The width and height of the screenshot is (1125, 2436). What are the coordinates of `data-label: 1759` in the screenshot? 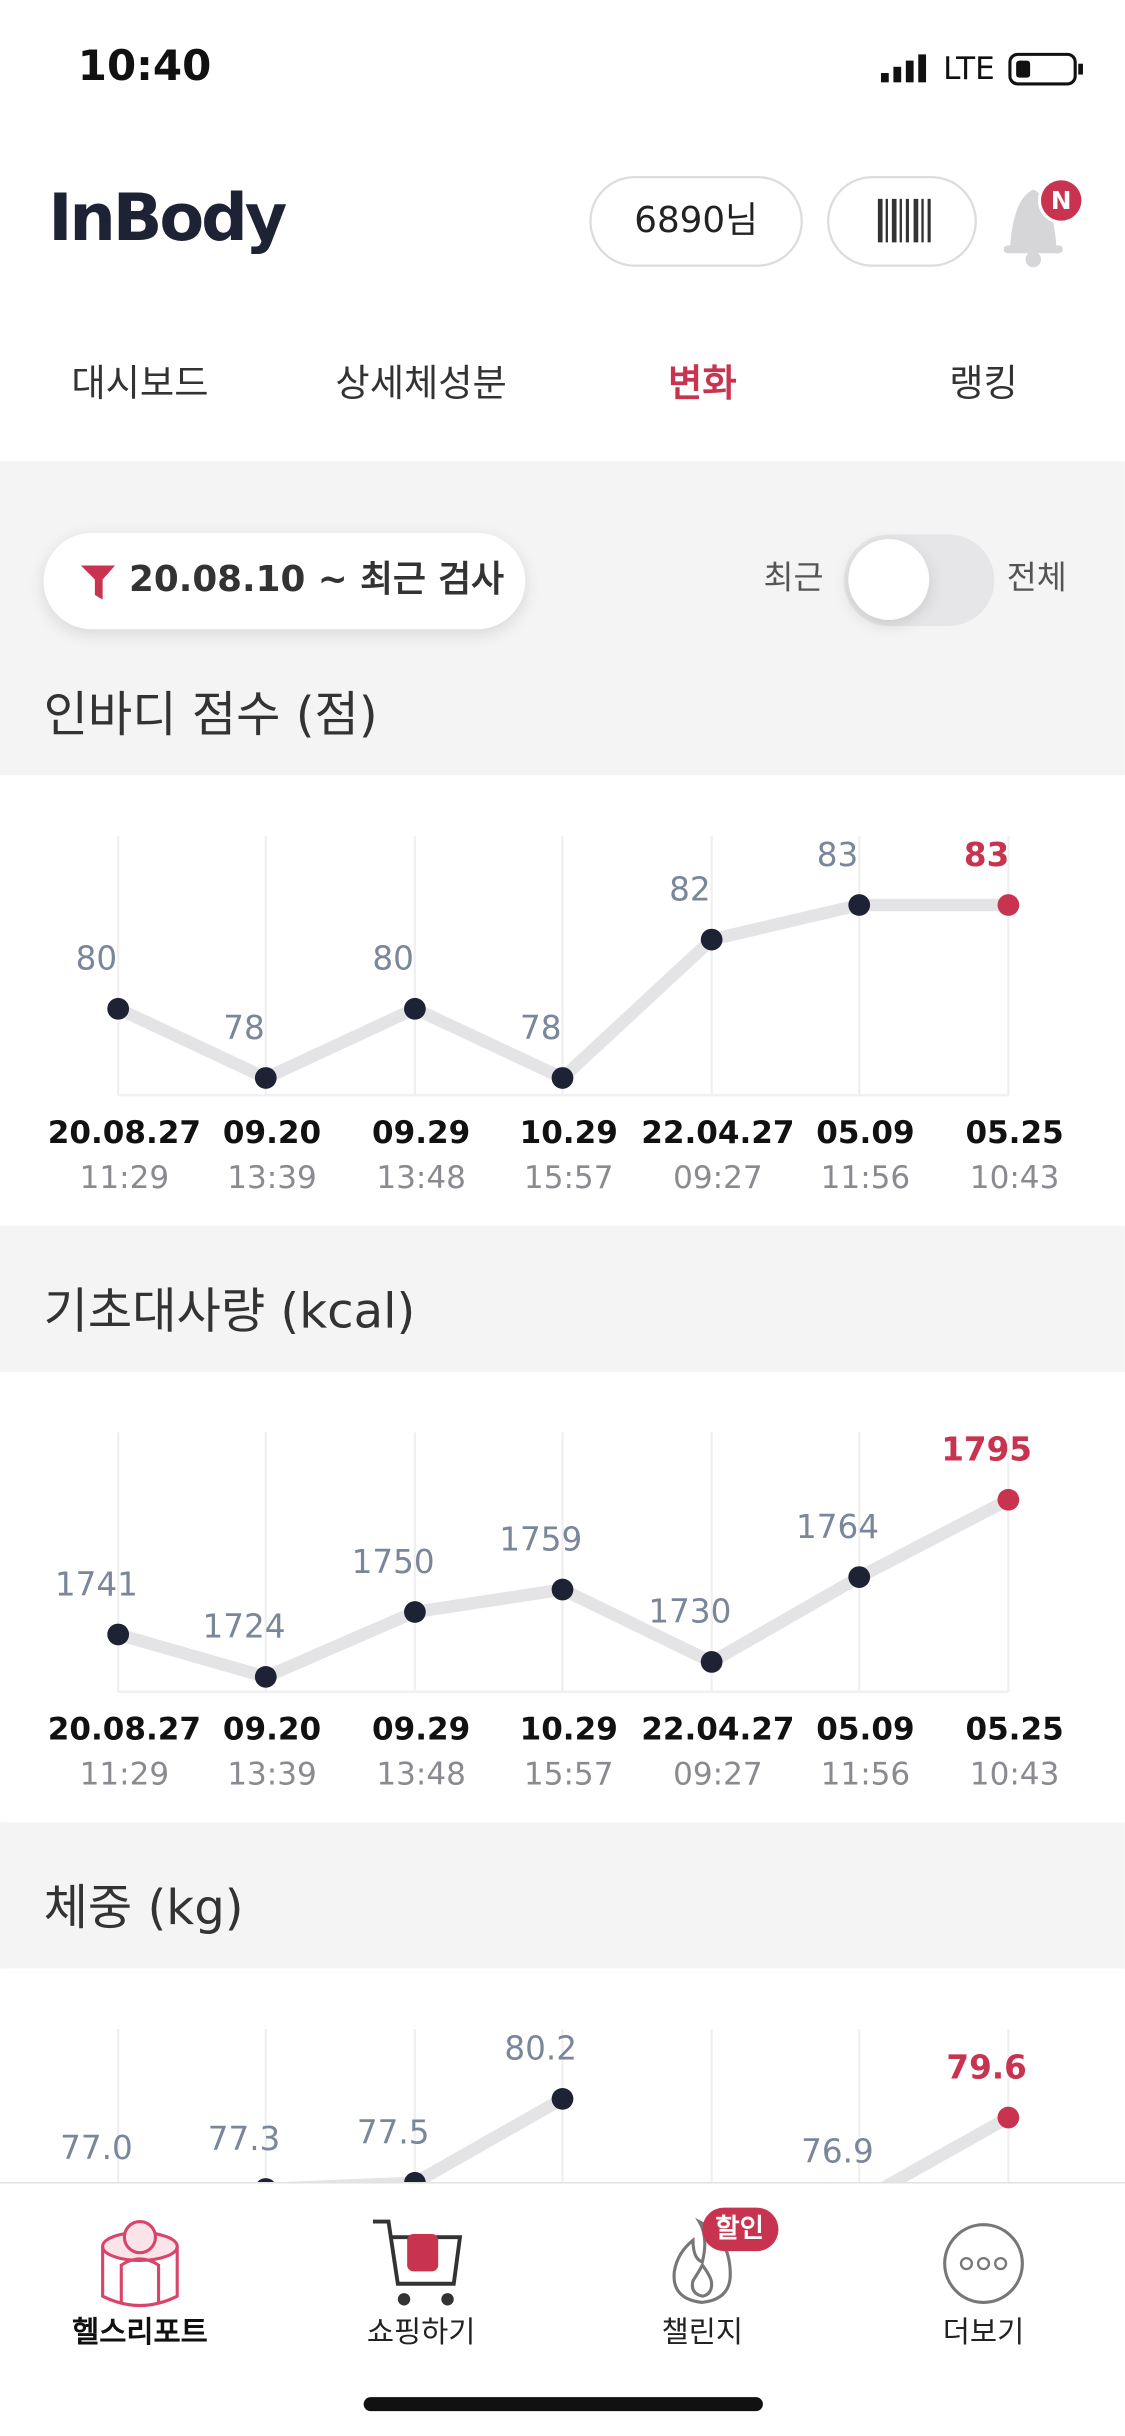 It's located at (540, 1539).